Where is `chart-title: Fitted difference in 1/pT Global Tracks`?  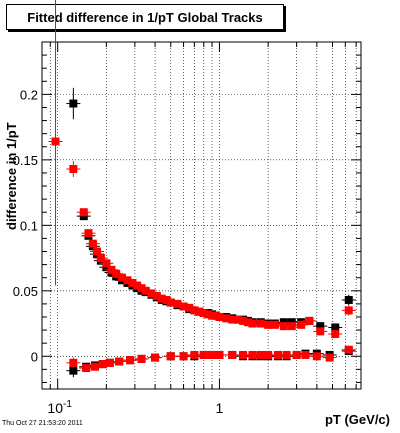 chart-title: Fitted difference in 1/pT Global Tracks is located at coordinates (145, 17).